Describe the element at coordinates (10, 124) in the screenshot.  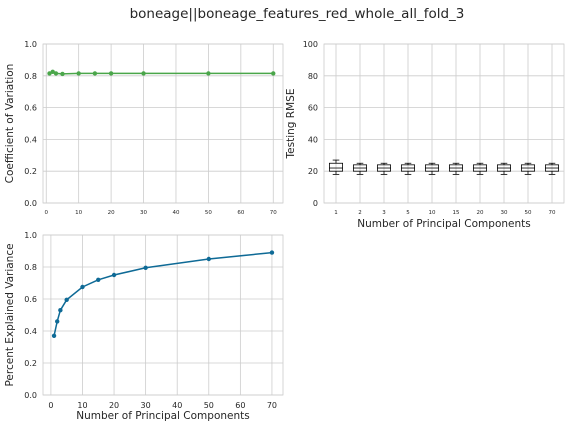
I see `cov-ylabel: Coefficient of Variation` at that location.